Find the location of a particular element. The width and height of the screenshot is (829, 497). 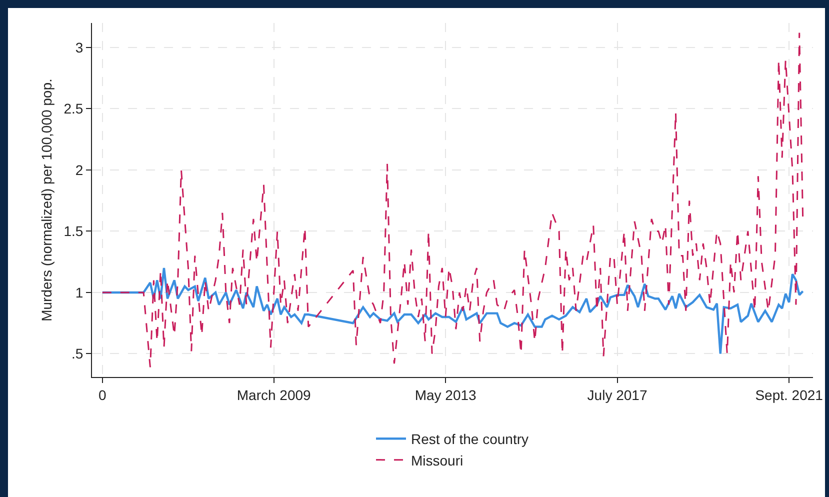

y-axis-title: Murders (normalized) per 100,000 pop. is located at coordinates (46, 200).